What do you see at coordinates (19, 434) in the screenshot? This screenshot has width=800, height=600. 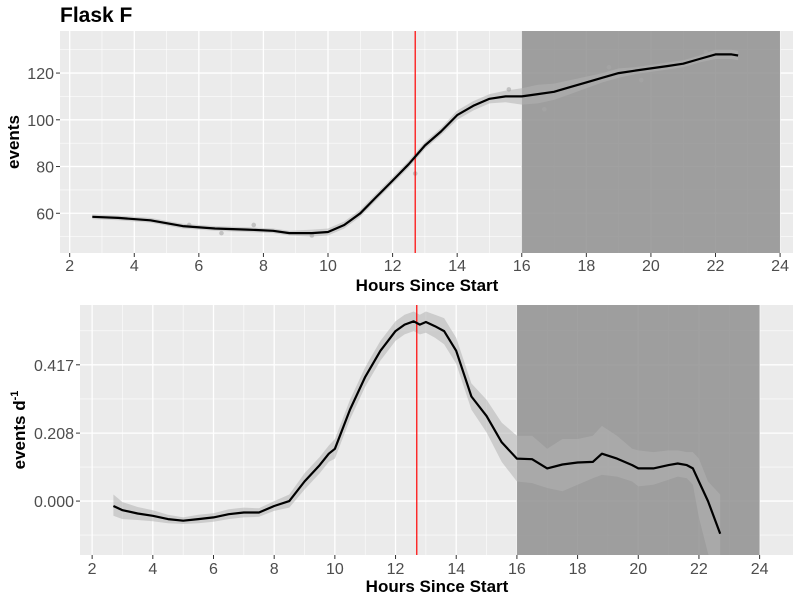 I see `bottom-y-axis-title-base: events d` at bounding box center [19, 434].